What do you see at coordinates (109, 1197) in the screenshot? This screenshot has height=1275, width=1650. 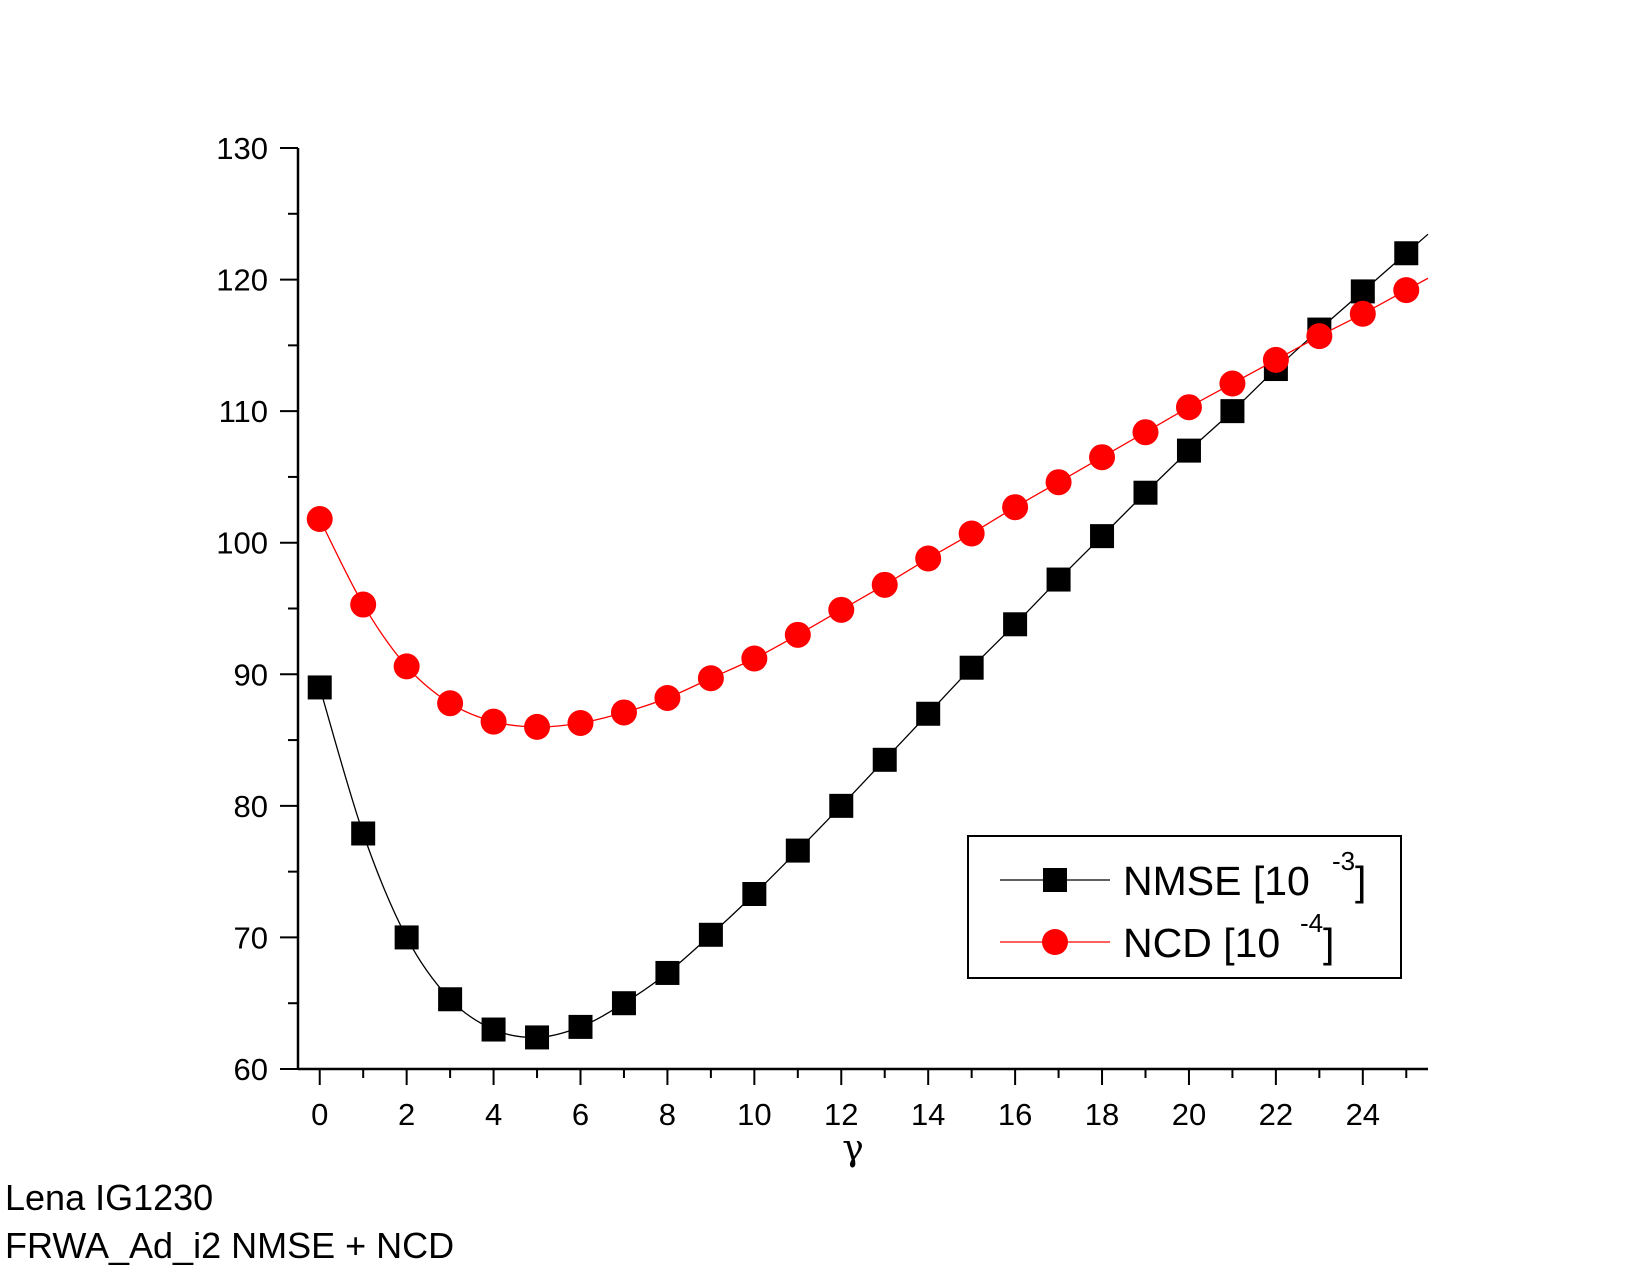 I see `caption-line-1: Lena IG1230` at bounding box center [109, 1197].